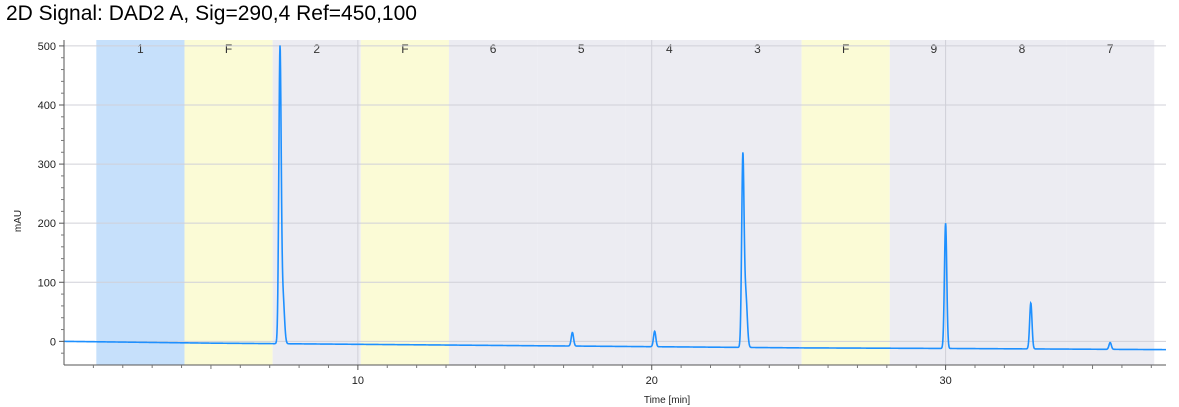 Image resolution: width=1179 pixels, height=407 pixels. Describe the element at coordinates (47, 106) in the screenshot. I see `y-tick-label: 400` at that location.